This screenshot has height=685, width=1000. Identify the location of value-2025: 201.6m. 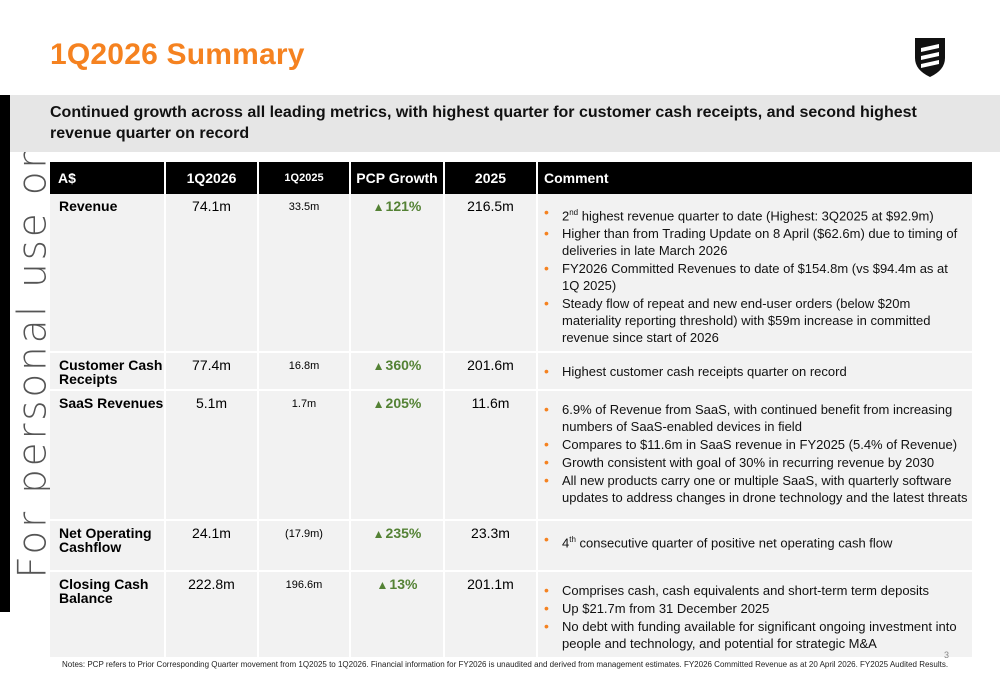
(491, 372).